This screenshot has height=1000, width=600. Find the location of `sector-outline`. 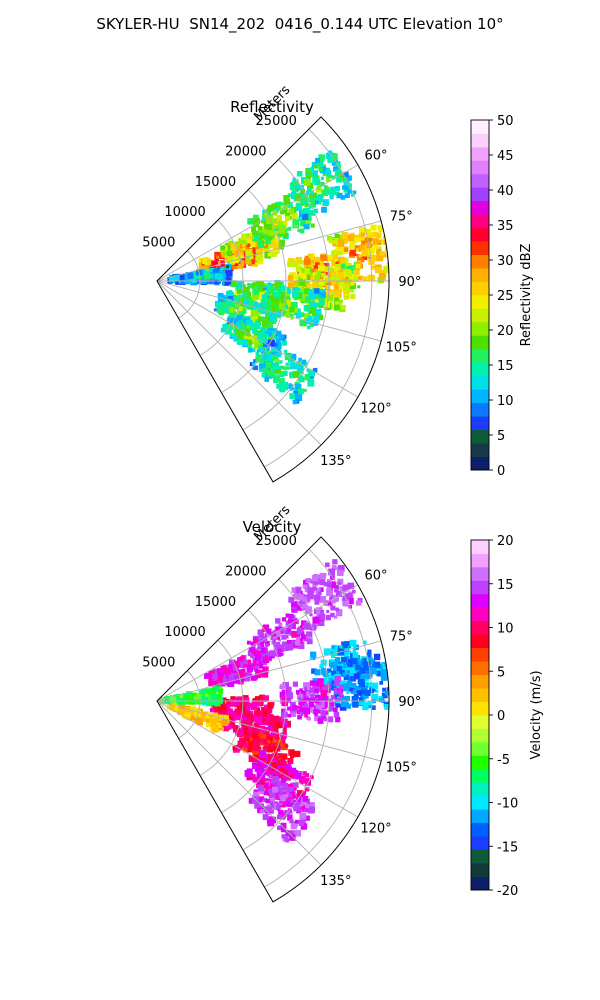

sector-outline is located at coordinates (273, 719).